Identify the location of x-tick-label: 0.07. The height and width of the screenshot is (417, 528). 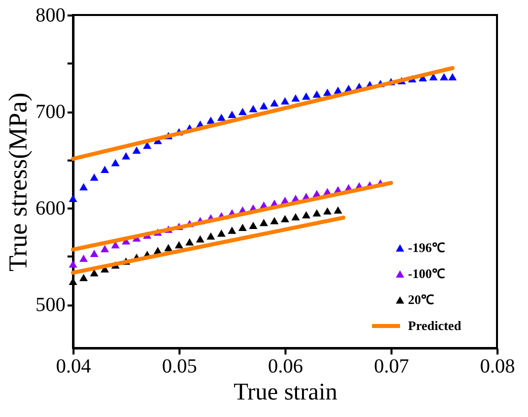
(391, 367).